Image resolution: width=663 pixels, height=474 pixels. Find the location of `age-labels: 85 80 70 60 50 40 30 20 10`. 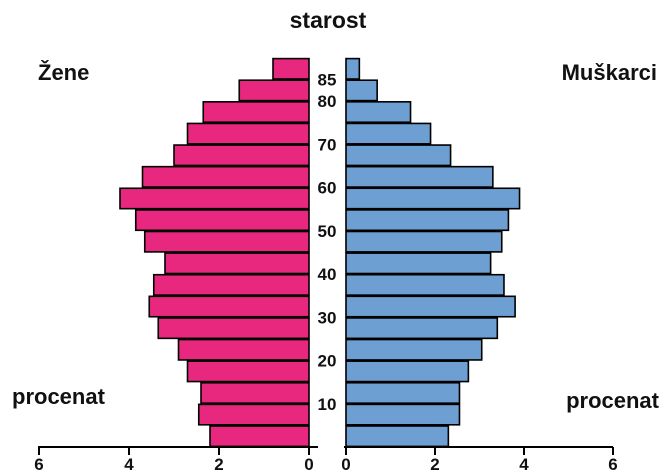

age-labels: 85 80 70 60 50 40 30 20 10 is located at coordinates (327, 242).